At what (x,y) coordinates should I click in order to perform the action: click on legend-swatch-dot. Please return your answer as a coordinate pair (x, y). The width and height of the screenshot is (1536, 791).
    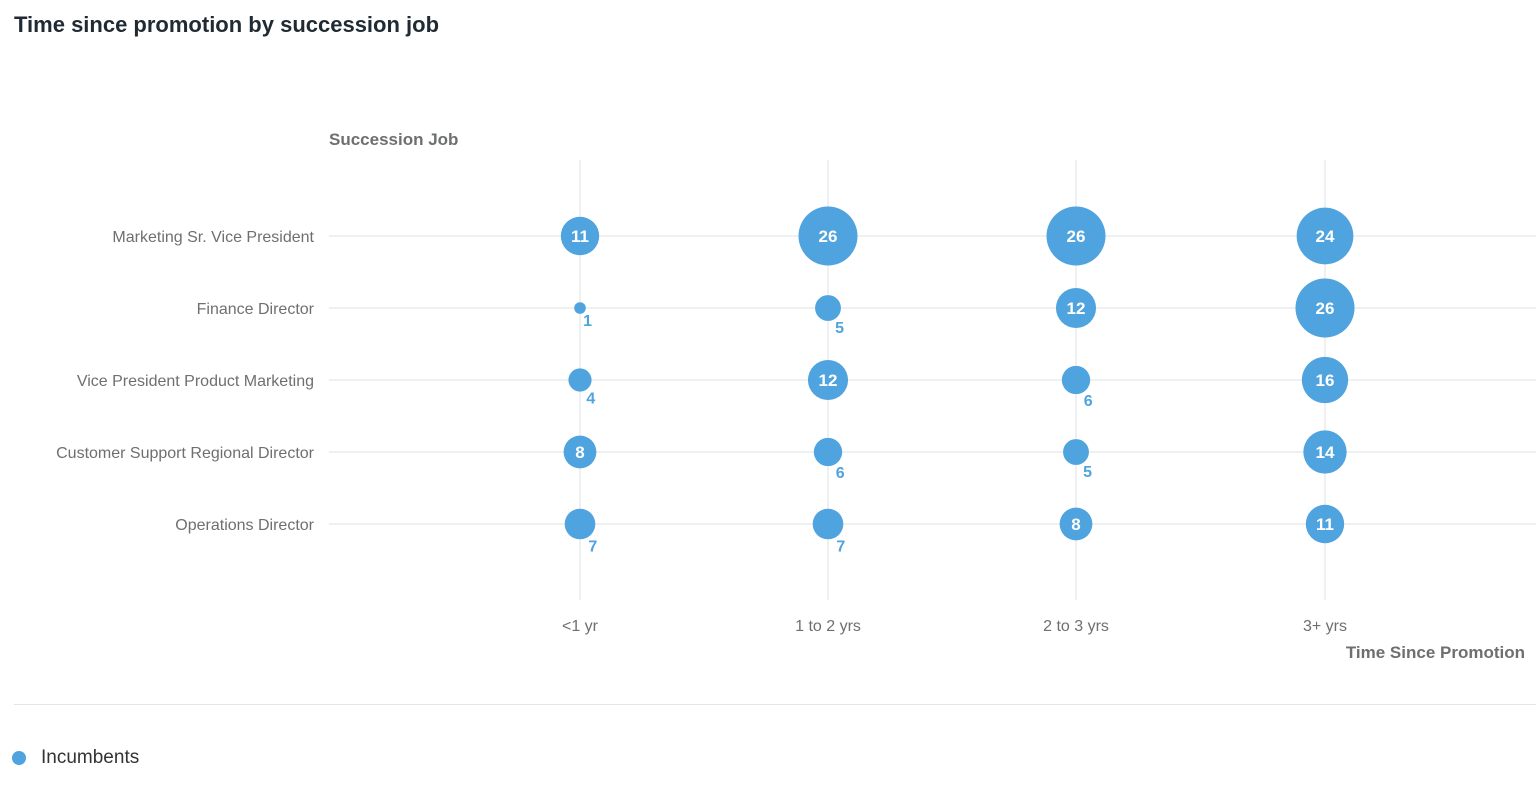
    Looking at the image, I should click on (19, 758).